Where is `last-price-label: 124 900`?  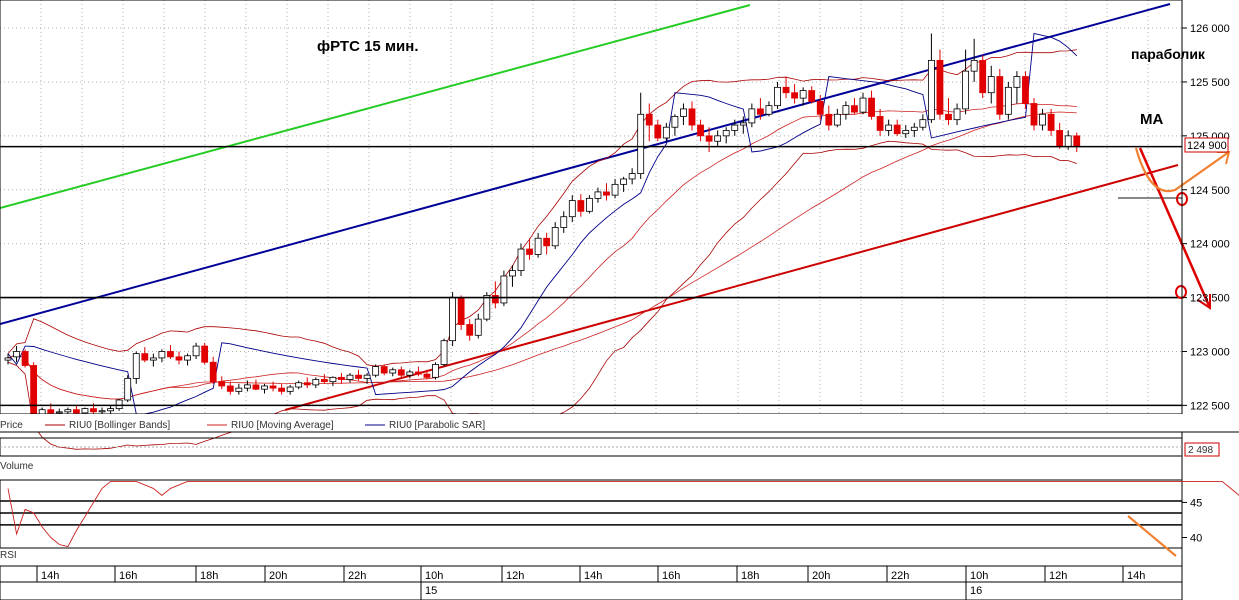
last-price-label: 124 900 is located at coordinates (1207, 146).